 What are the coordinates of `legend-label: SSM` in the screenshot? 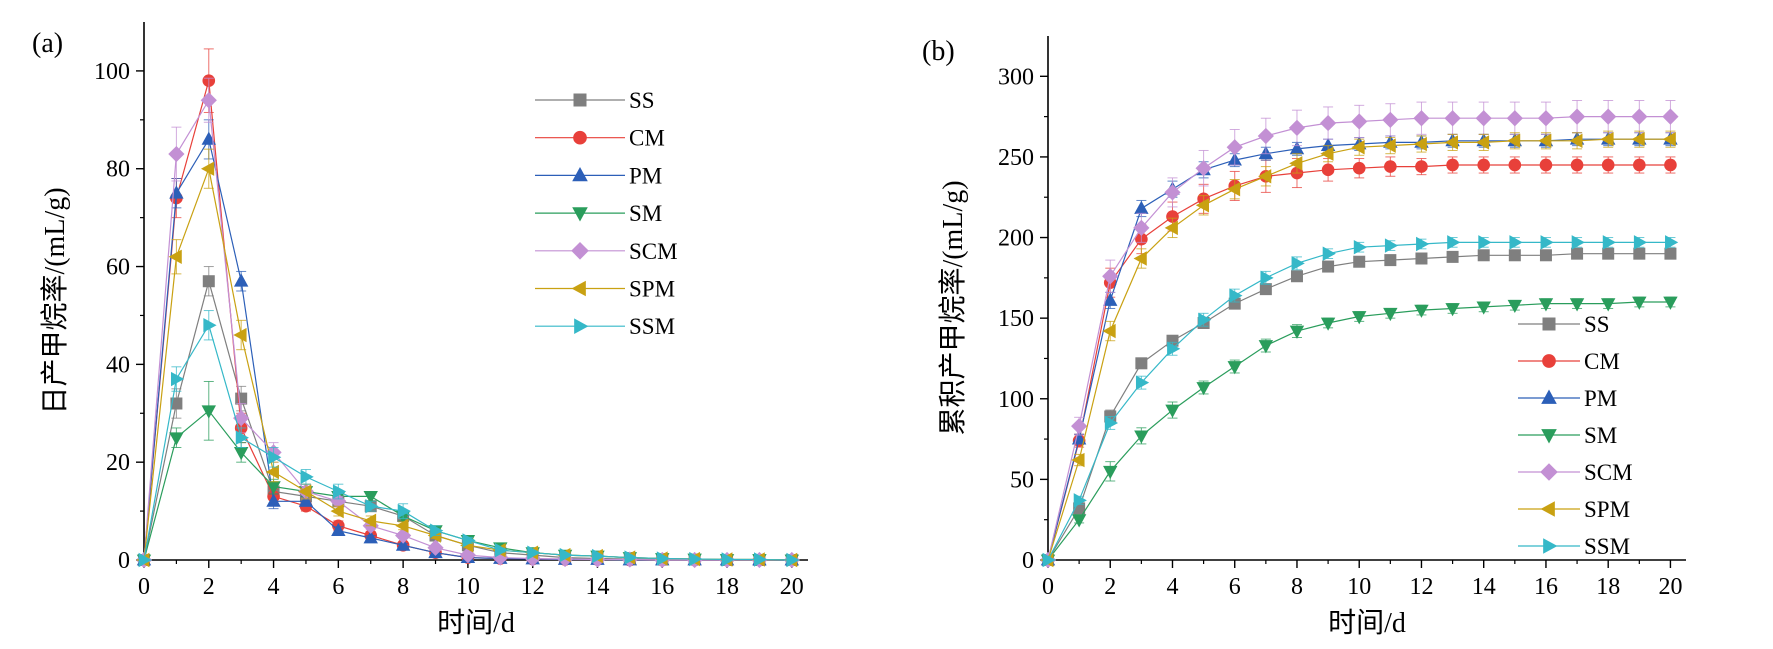 It's located at (652, 326).